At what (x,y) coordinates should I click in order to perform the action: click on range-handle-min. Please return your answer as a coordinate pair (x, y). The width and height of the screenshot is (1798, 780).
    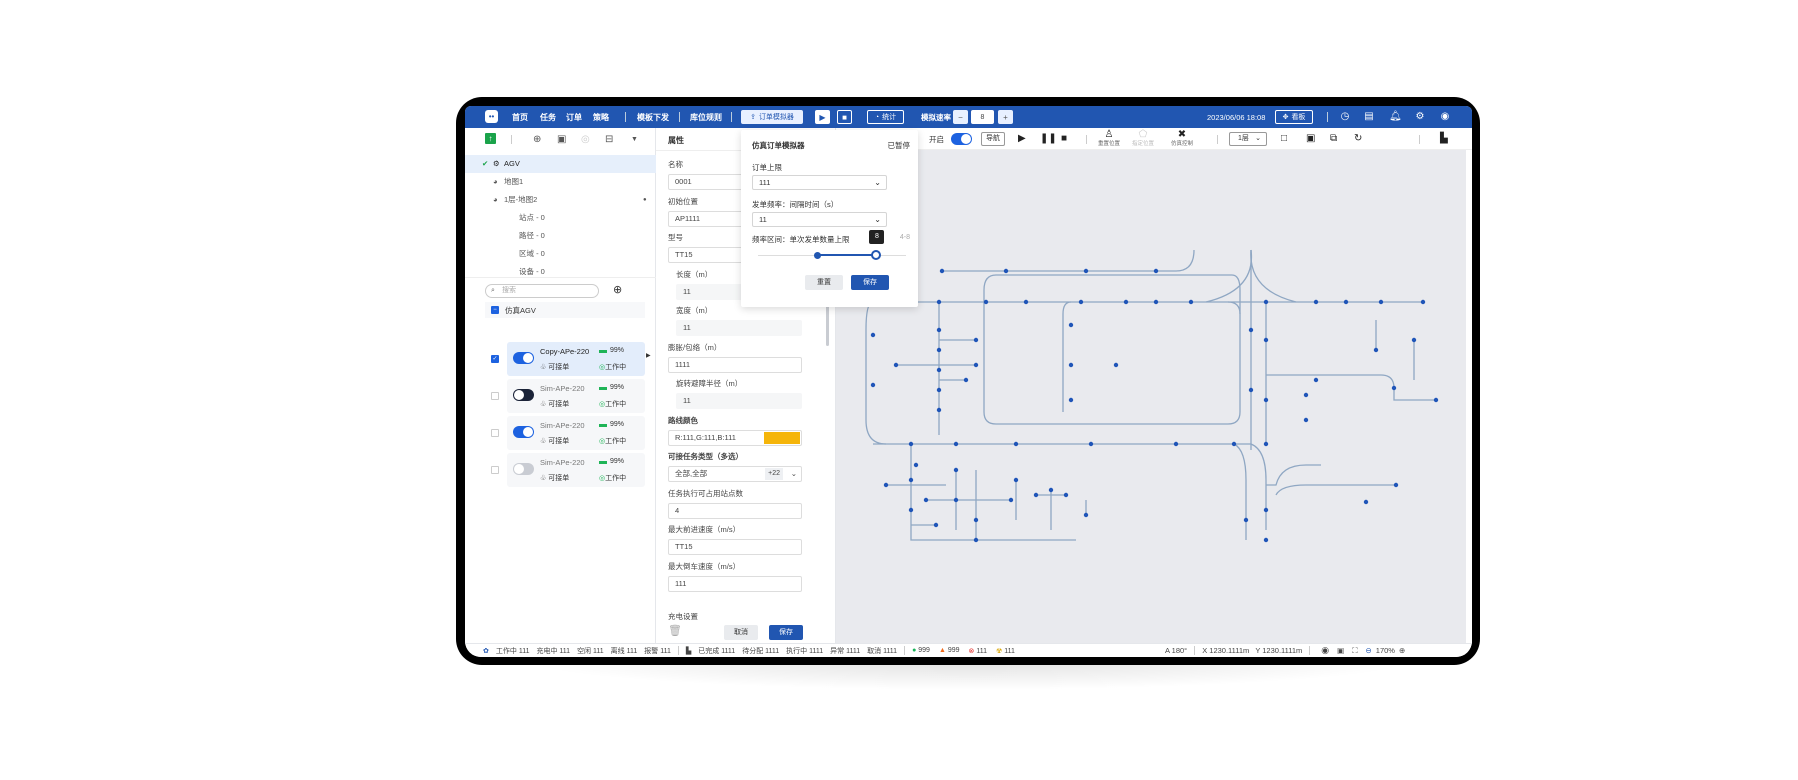
    Looking at the image, I should click on (818, 255).